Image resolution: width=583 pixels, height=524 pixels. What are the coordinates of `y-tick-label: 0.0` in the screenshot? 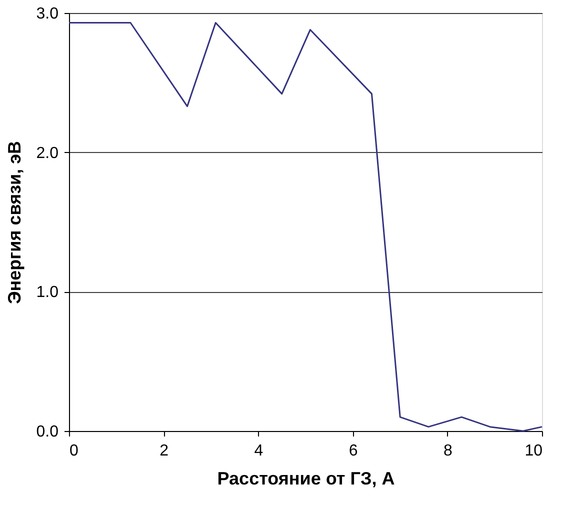 It's located at (47, 432).